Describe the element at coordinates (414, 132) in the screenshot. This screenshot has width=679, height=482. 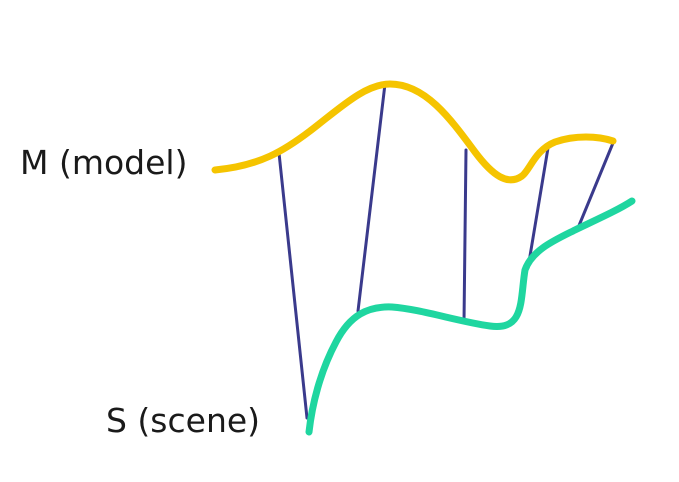
I see `model-curve` at that location.